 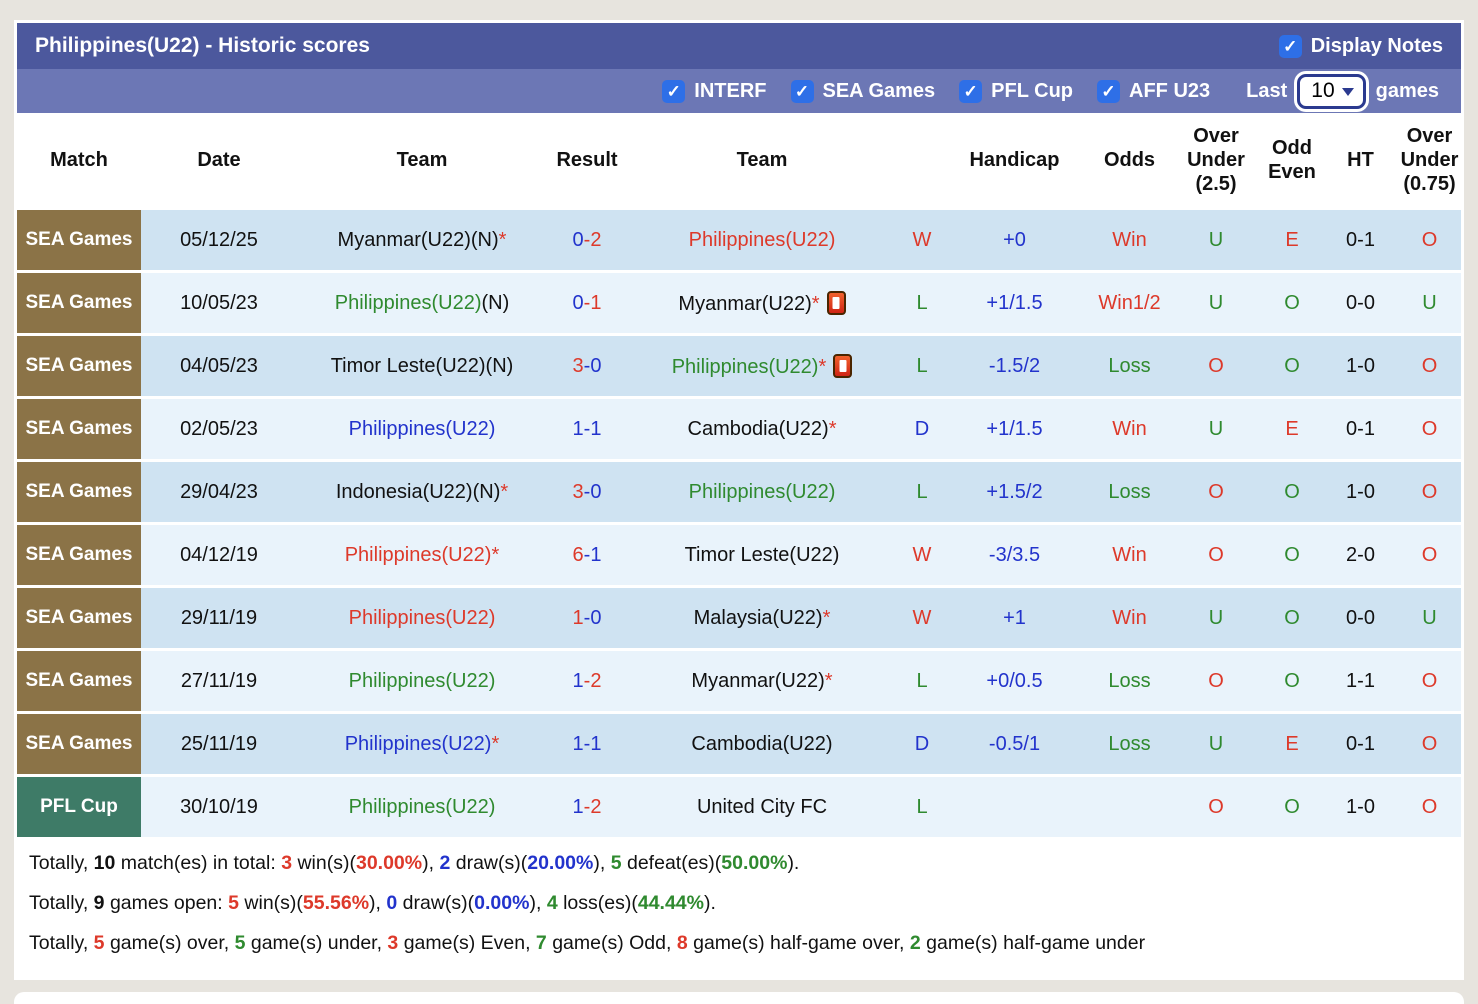 I want to click on competition-badge: PFL Cup, so click(x=79, y=807).